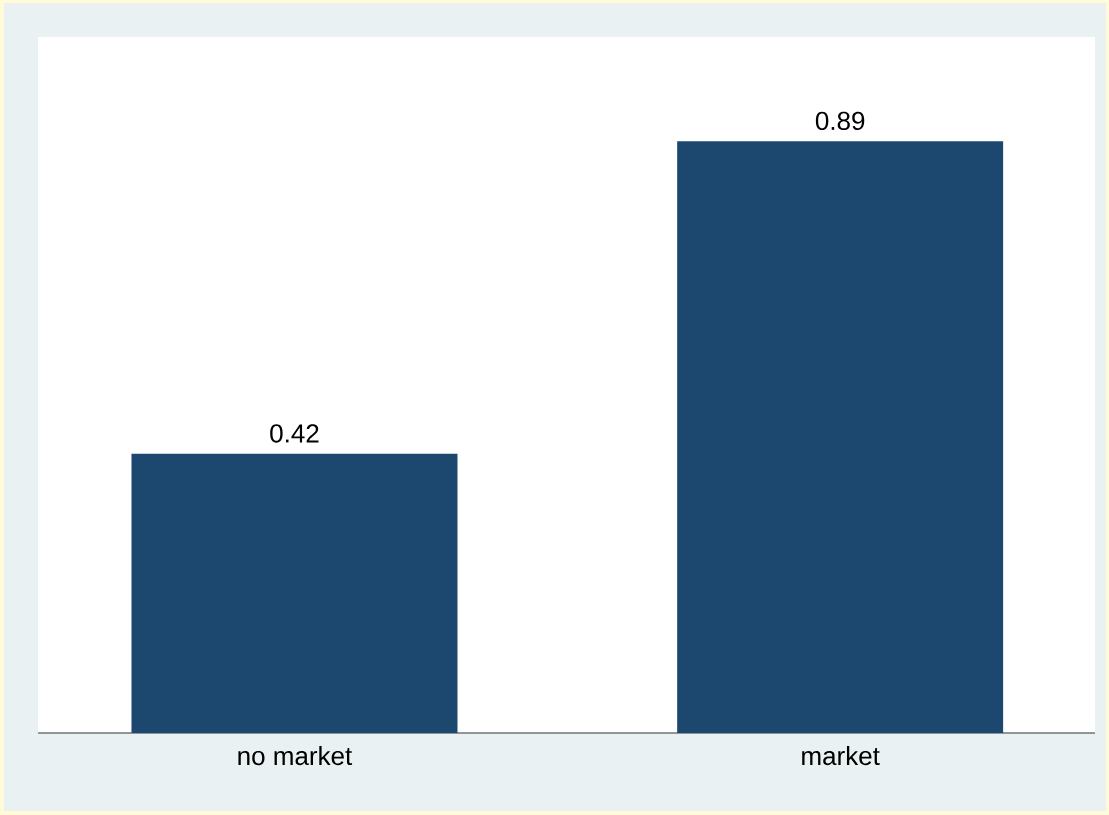  What do you see at coordinates (295, 756) in the screenshot?
I see `x-tick-label: no market` at bounding box center [295, 756].